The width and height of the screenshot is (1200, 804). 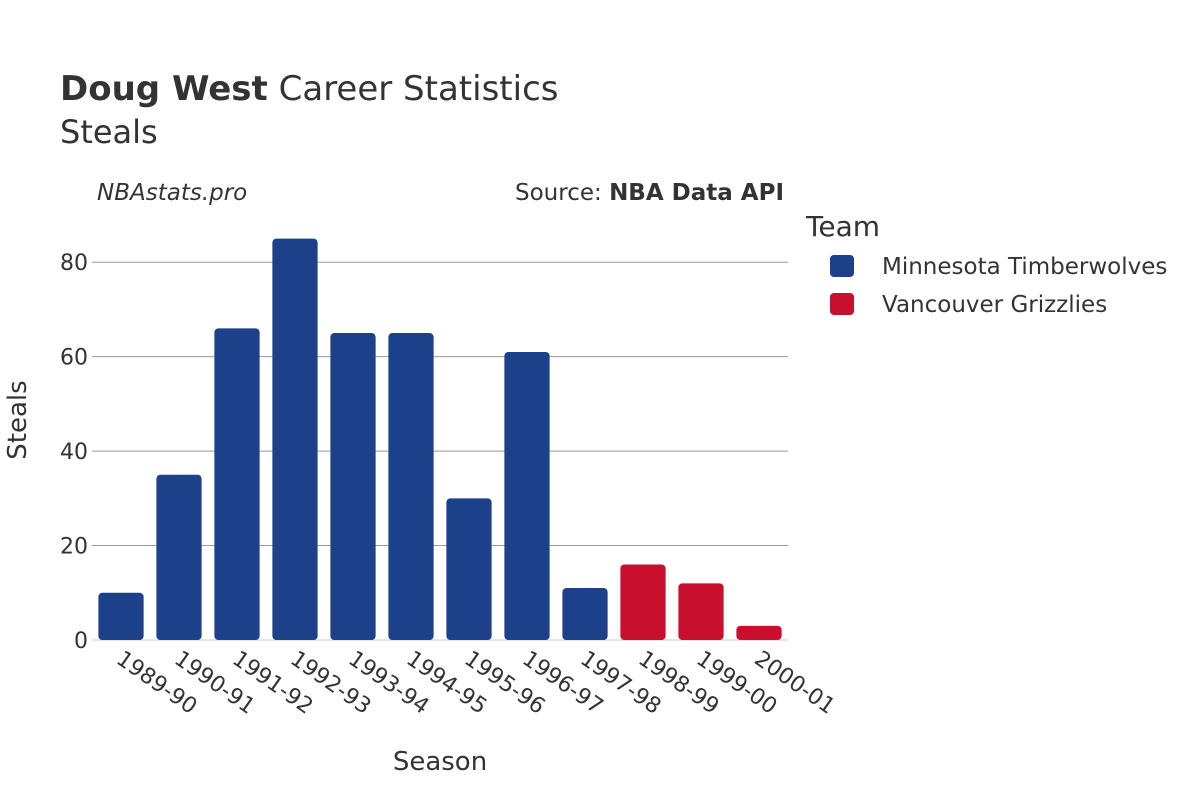 What do you see at coordinates (74, 358) in the screenshot?
I see `y-tick-label-60: 60` at bounding box center [74, 358].